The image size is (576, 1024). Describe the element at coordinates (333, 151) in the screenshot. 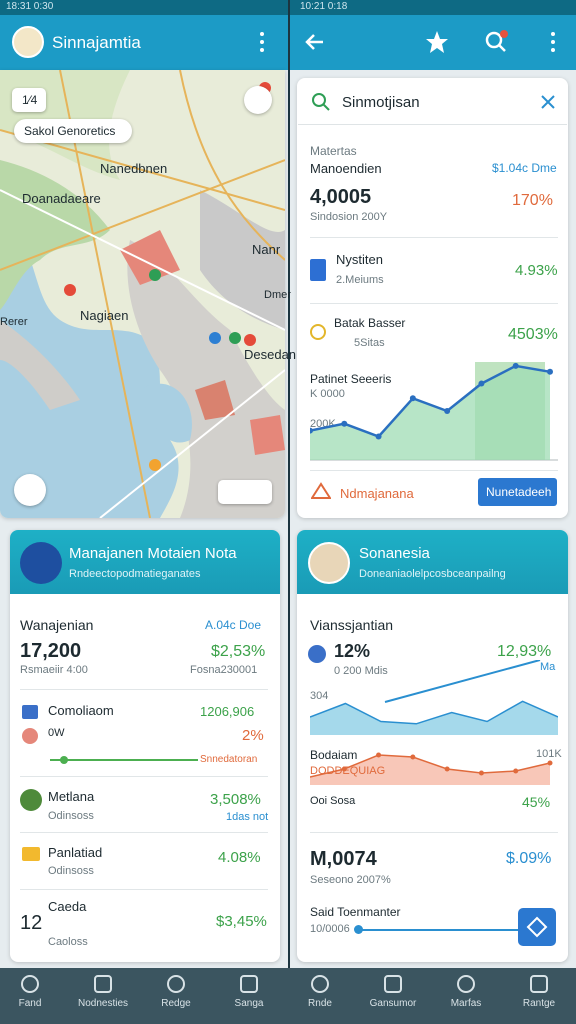

I see `section-label: Matertas` at that location.